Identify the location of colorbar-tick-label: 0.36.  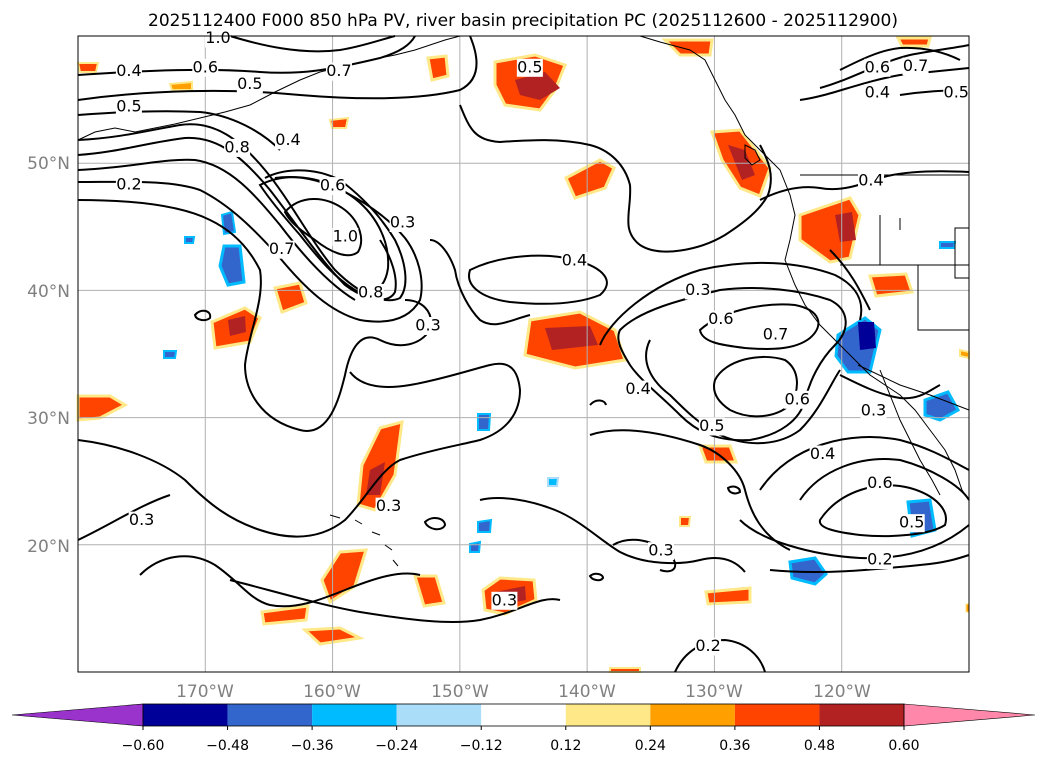
(734, 746).